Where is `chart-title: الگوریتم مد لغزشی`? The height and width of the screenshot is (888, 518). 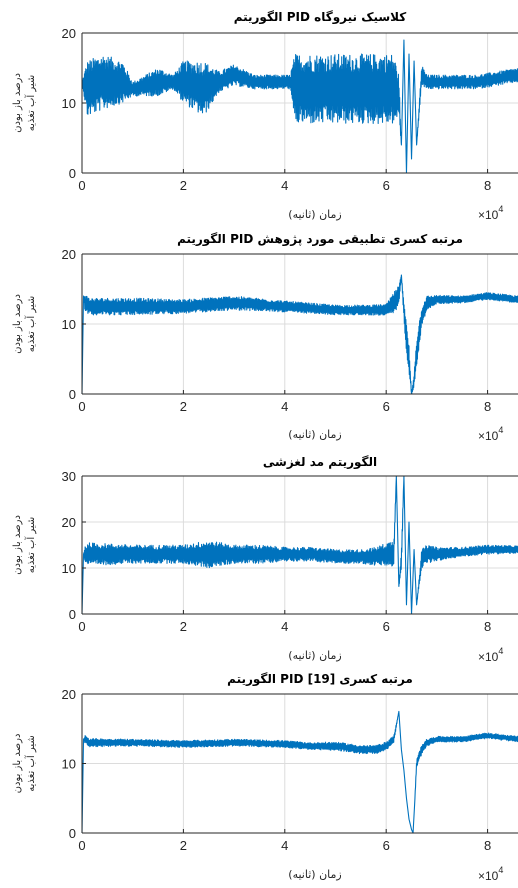
chart-title: الگوریتم مد لغزشی is located at coordinates (320, 462).